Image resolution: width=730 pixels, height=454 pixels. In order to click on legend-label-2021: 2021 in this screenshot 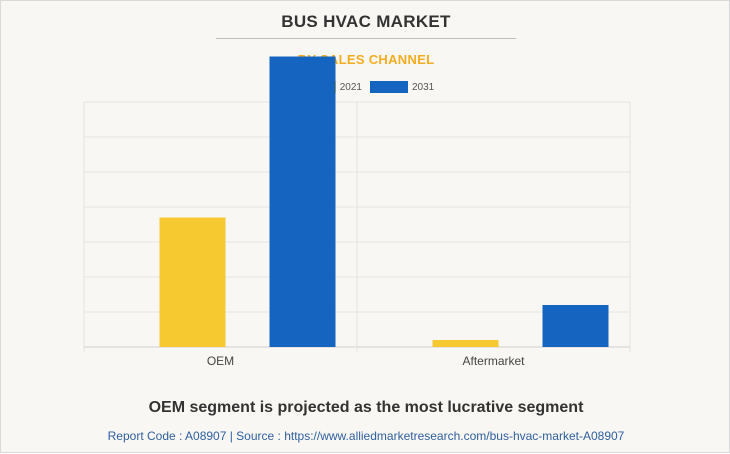, I will do `click(350, 87)`.